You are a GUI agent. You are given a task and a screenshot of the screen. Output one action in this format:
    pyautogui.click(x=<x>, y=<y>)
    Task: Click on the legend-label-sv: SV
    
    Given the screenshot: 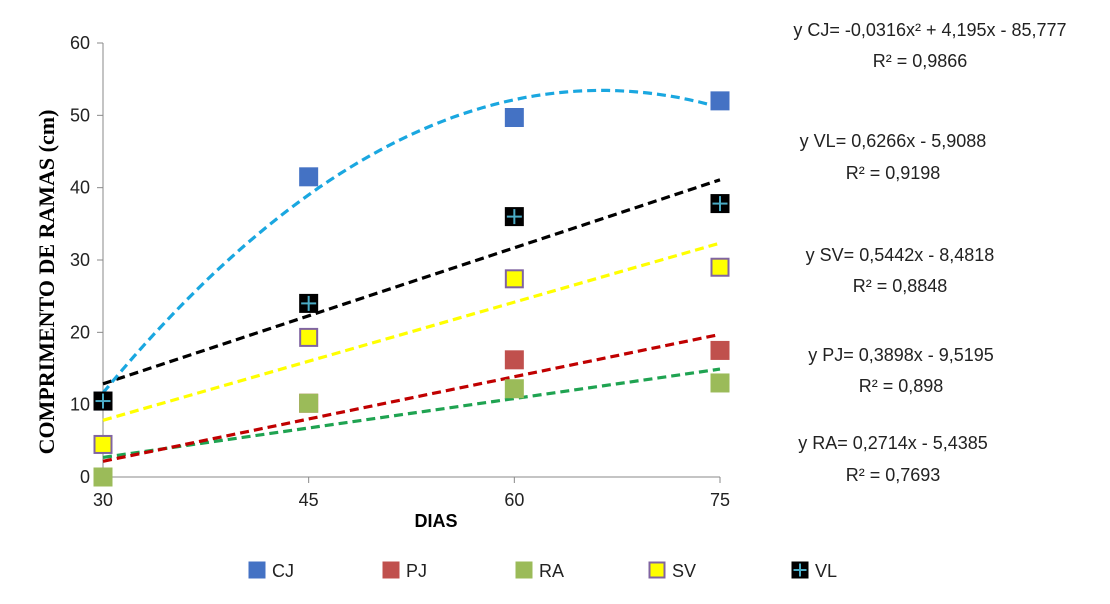 What is the action you would take?
    pyautogui.click(x=684, y=571)
    